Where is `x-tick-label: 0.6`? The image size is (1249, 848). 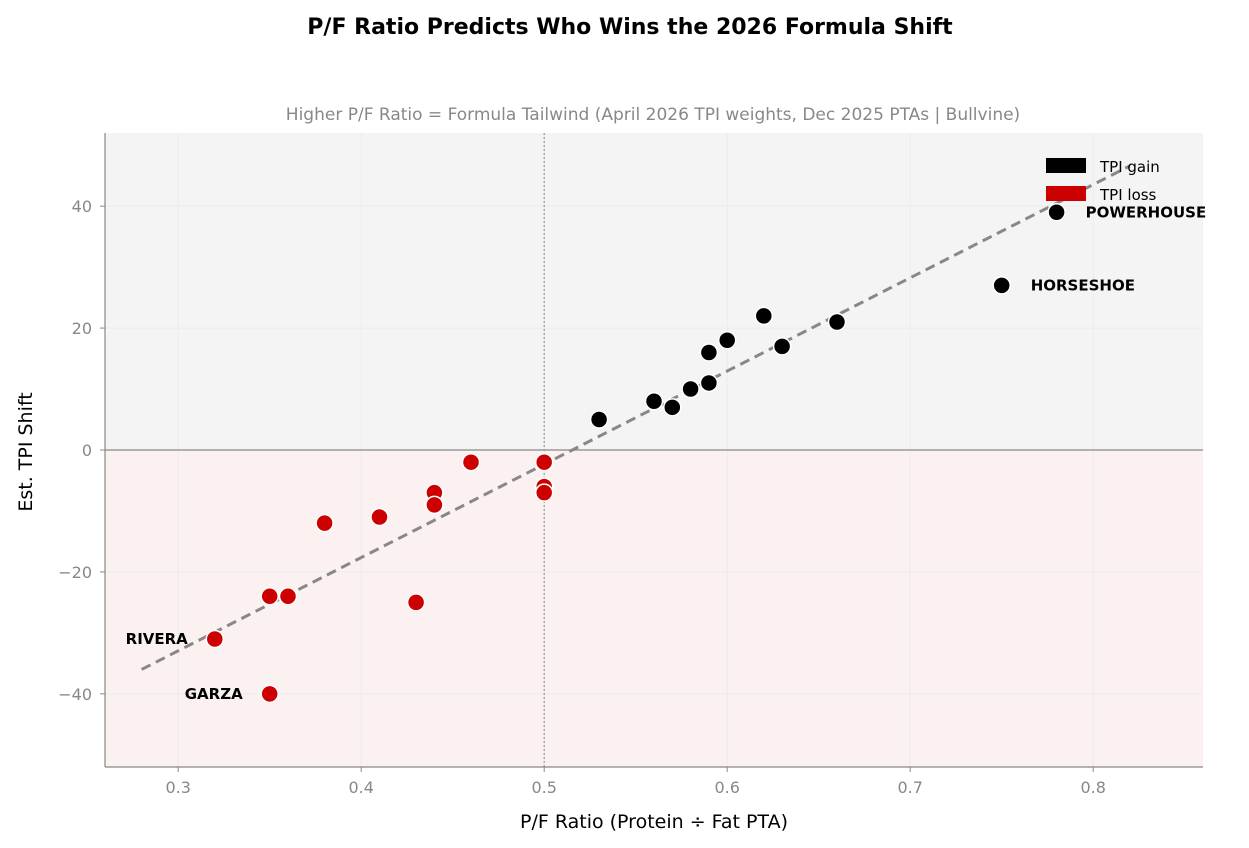 x-tick-label: 0.6 is located at coordinates (726, 787).